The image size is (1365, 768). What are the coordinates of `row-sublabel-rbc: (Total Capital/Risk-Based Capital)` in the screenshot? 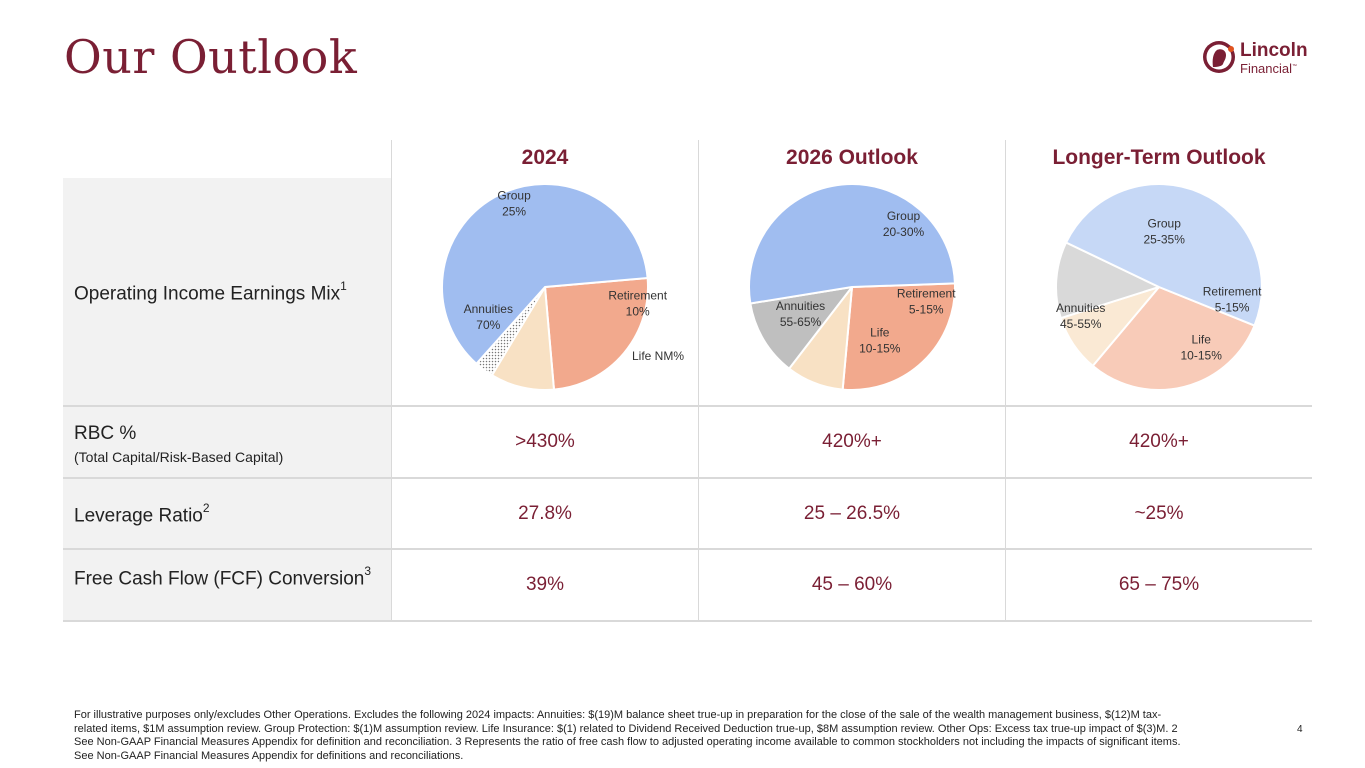 It's located at (179, 457).